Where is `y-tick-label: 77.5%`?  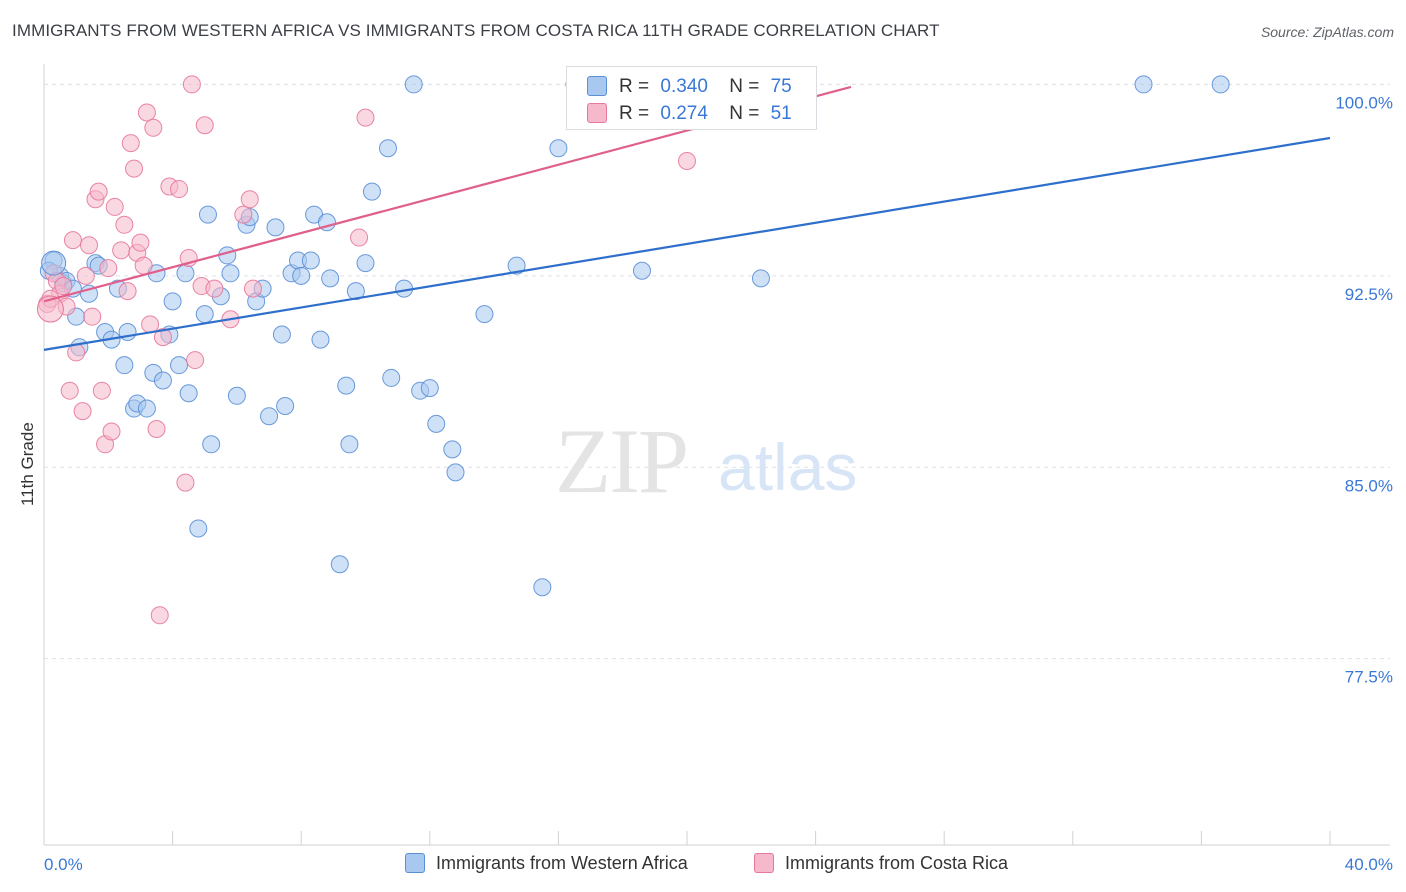 y-tick-label: 77.5% is located at coordinates (1369, 677).